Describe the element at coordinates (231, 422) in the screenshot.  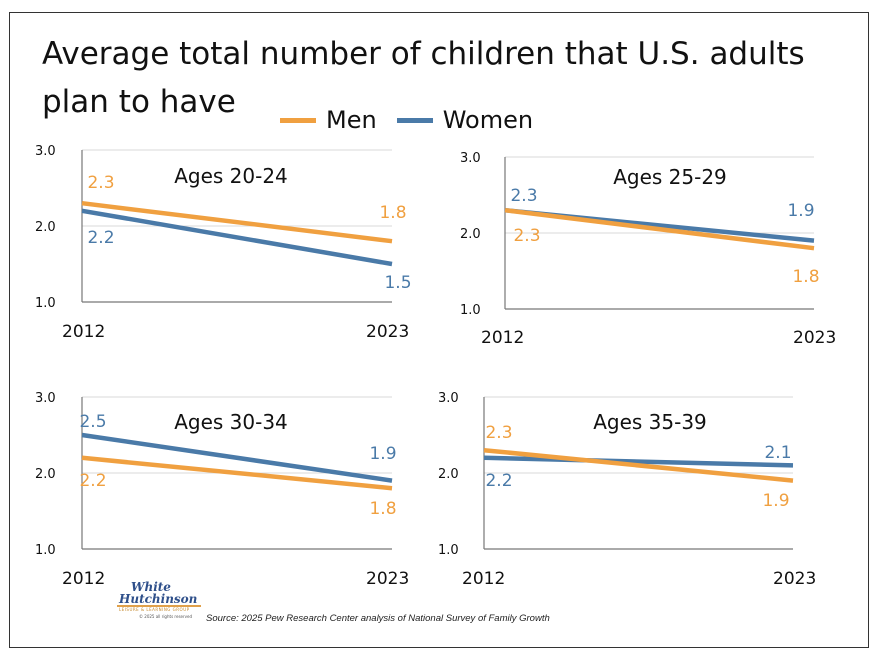
I see `panel-title: Ages 30-34` at that location.